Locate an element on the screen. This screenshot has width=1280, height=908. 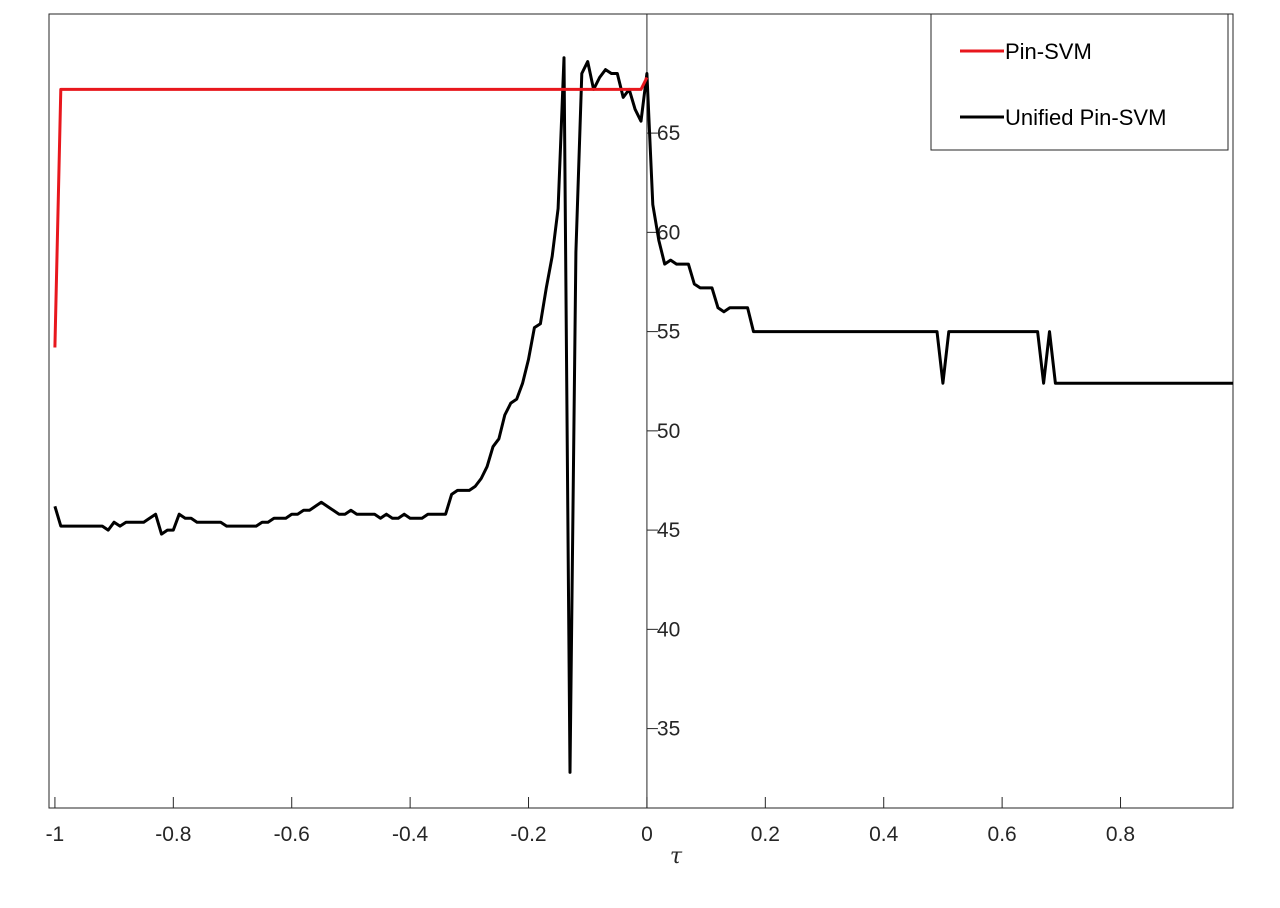
legend-box is located at coordinates (1079, 82).